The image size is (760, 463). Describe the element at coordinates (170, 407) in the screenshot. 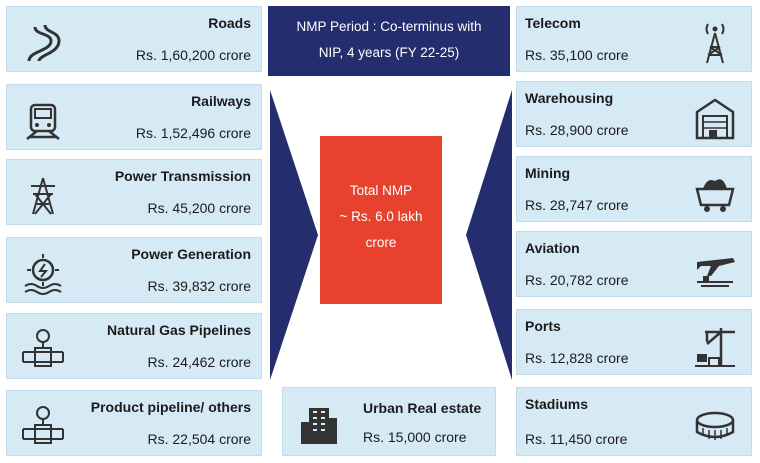

I see `product-pipeline-label: Product pipeline/ others` at that location.